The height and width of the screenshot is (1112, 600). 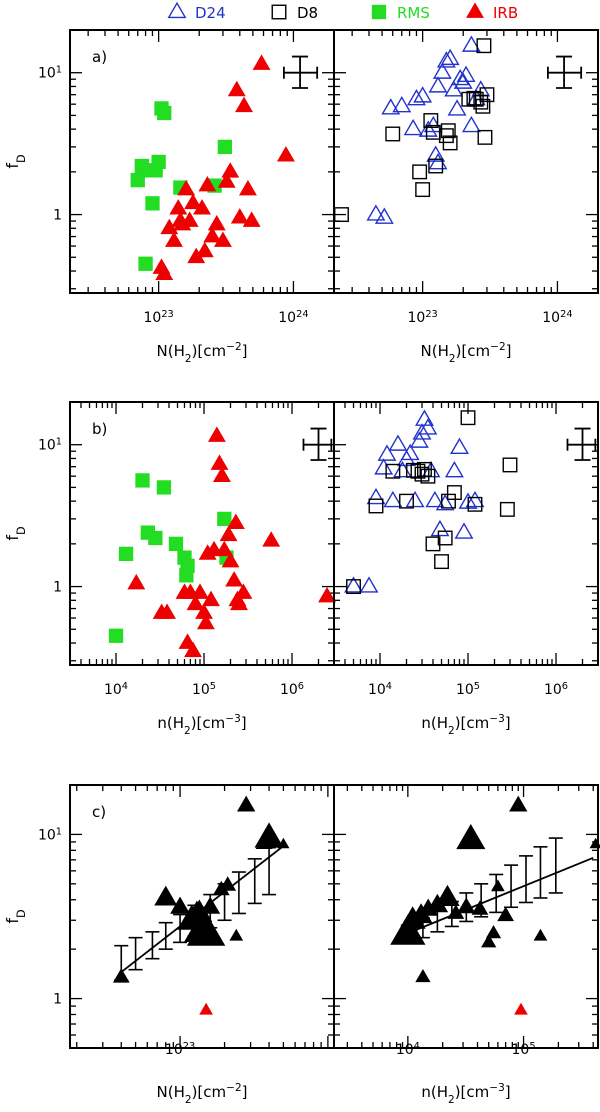 What do you see at coordinates (57, 1000) in the screenshot?
I see `y-tick-label-base: 1` at bounding box center [57, 1000].